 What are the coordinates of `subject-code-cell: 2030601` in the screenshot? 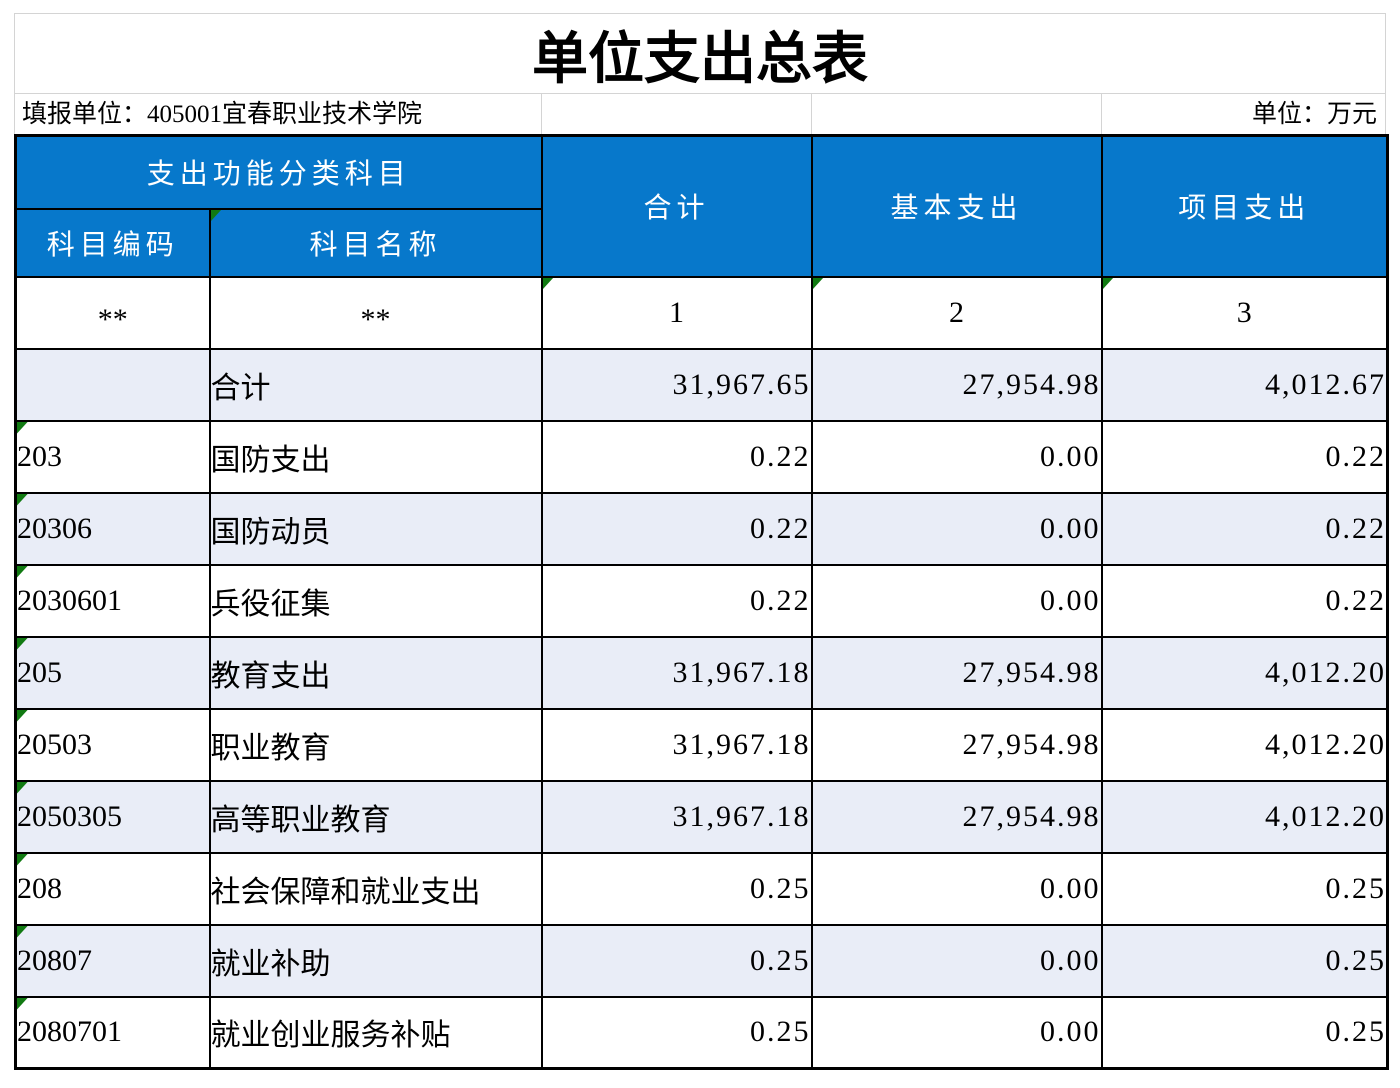 It's located at (112, 600).